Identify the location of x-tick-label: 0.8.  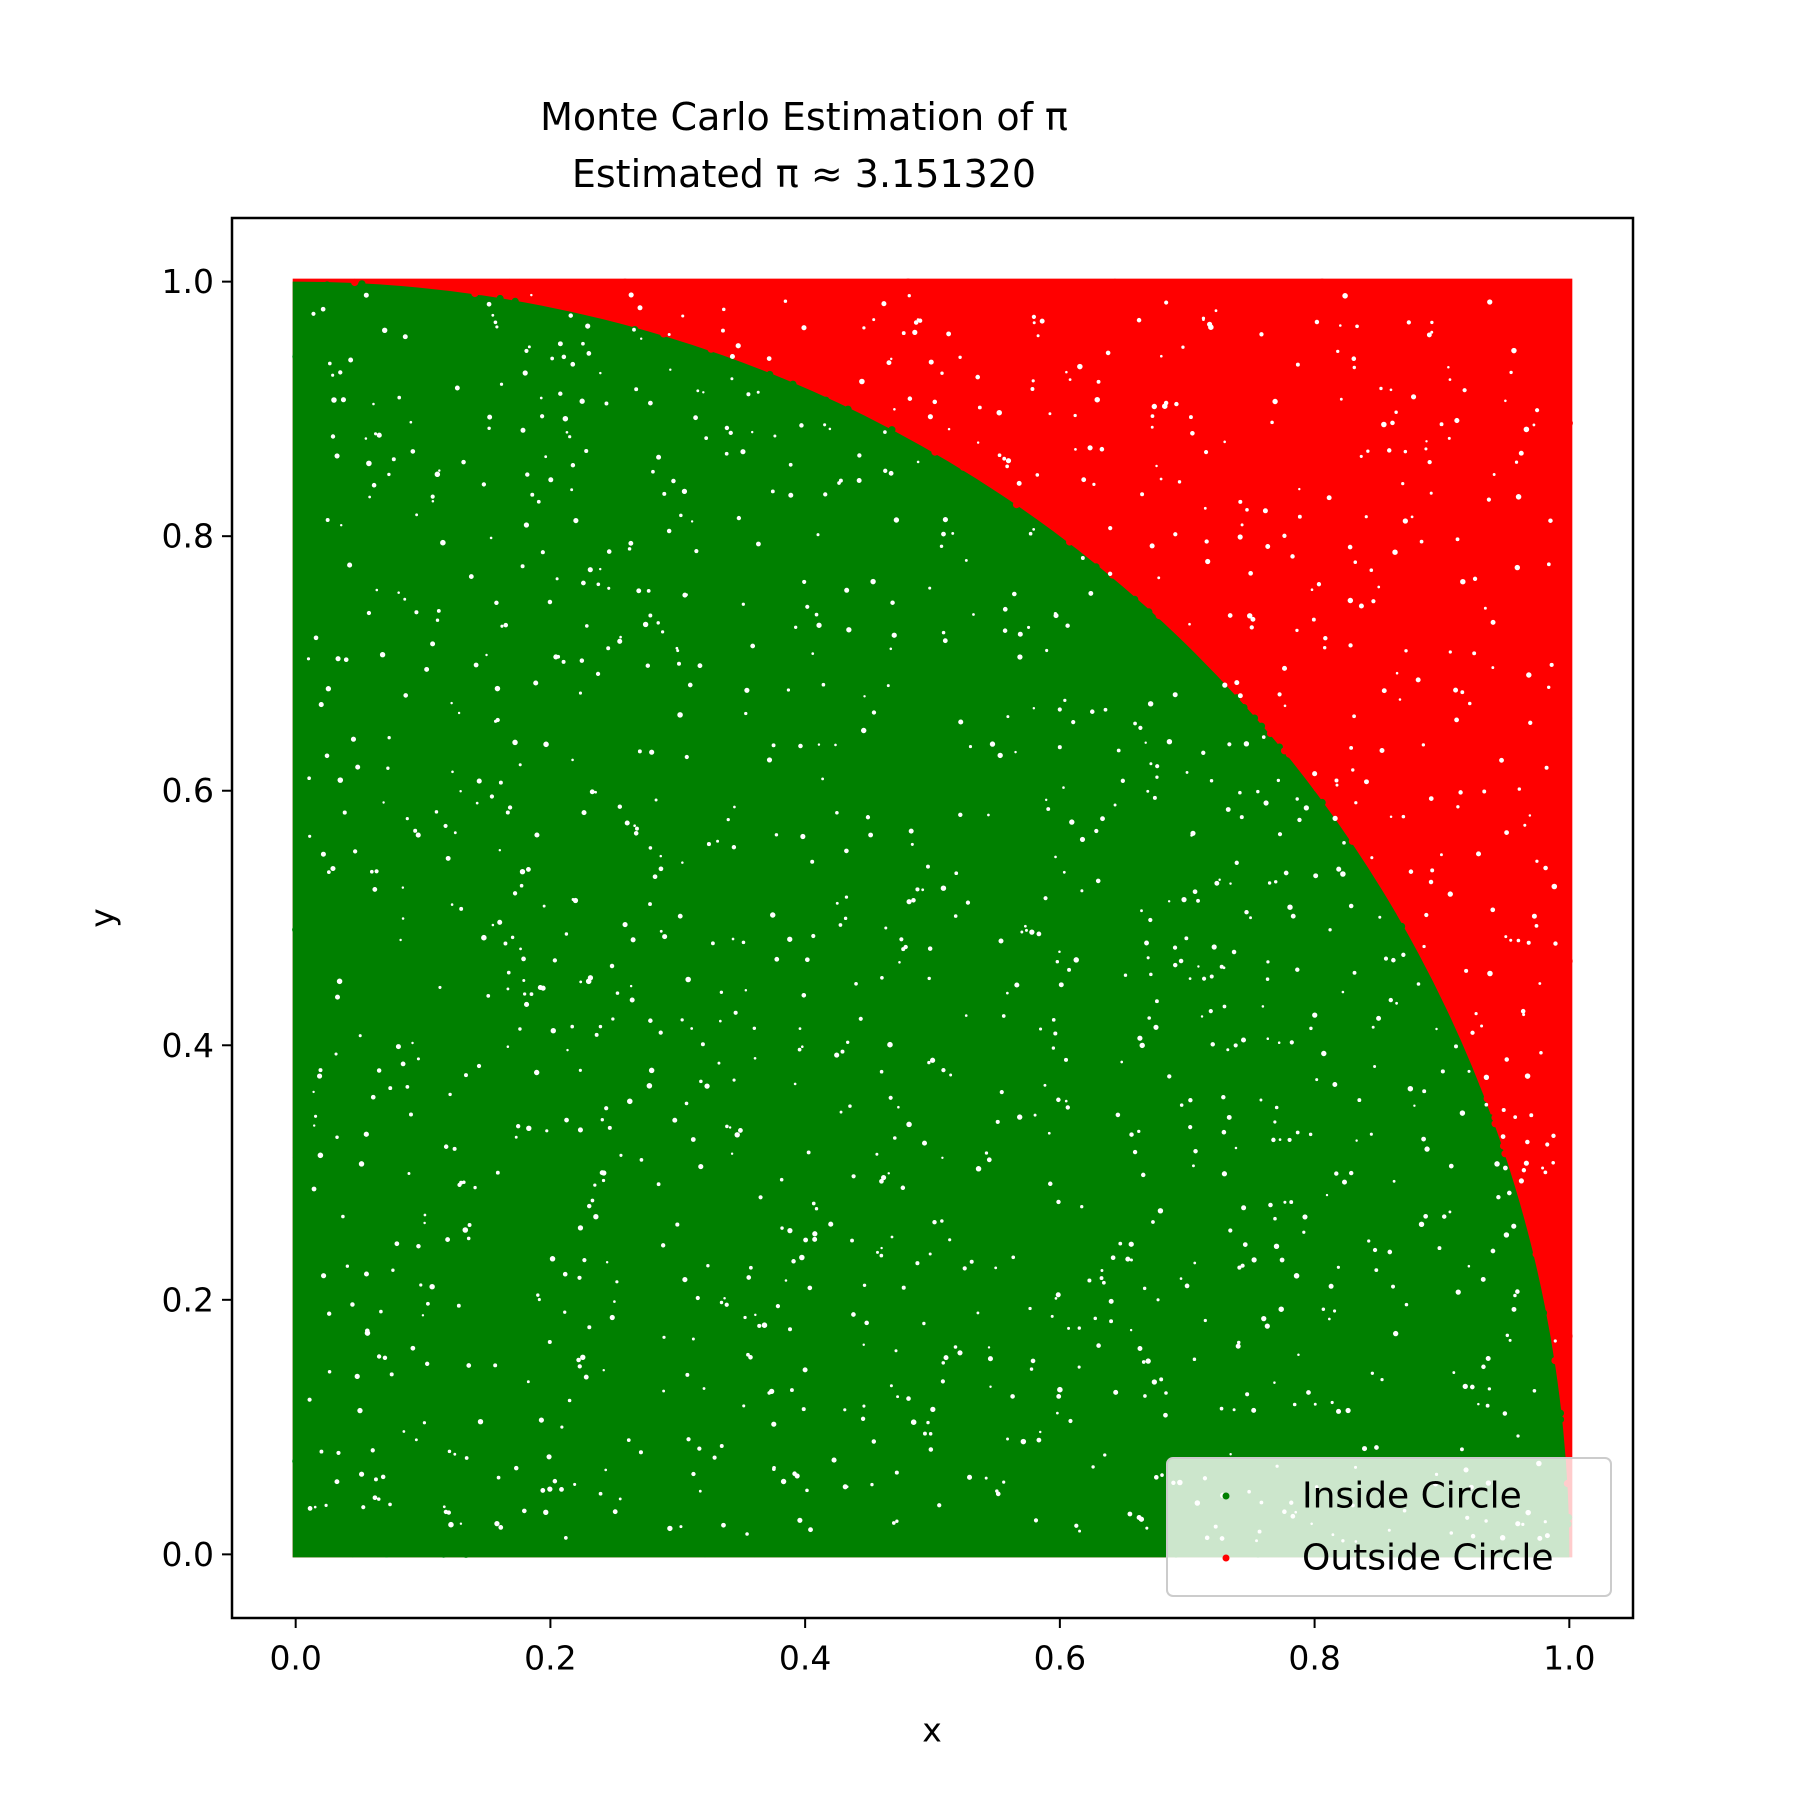
(1314, 1658).